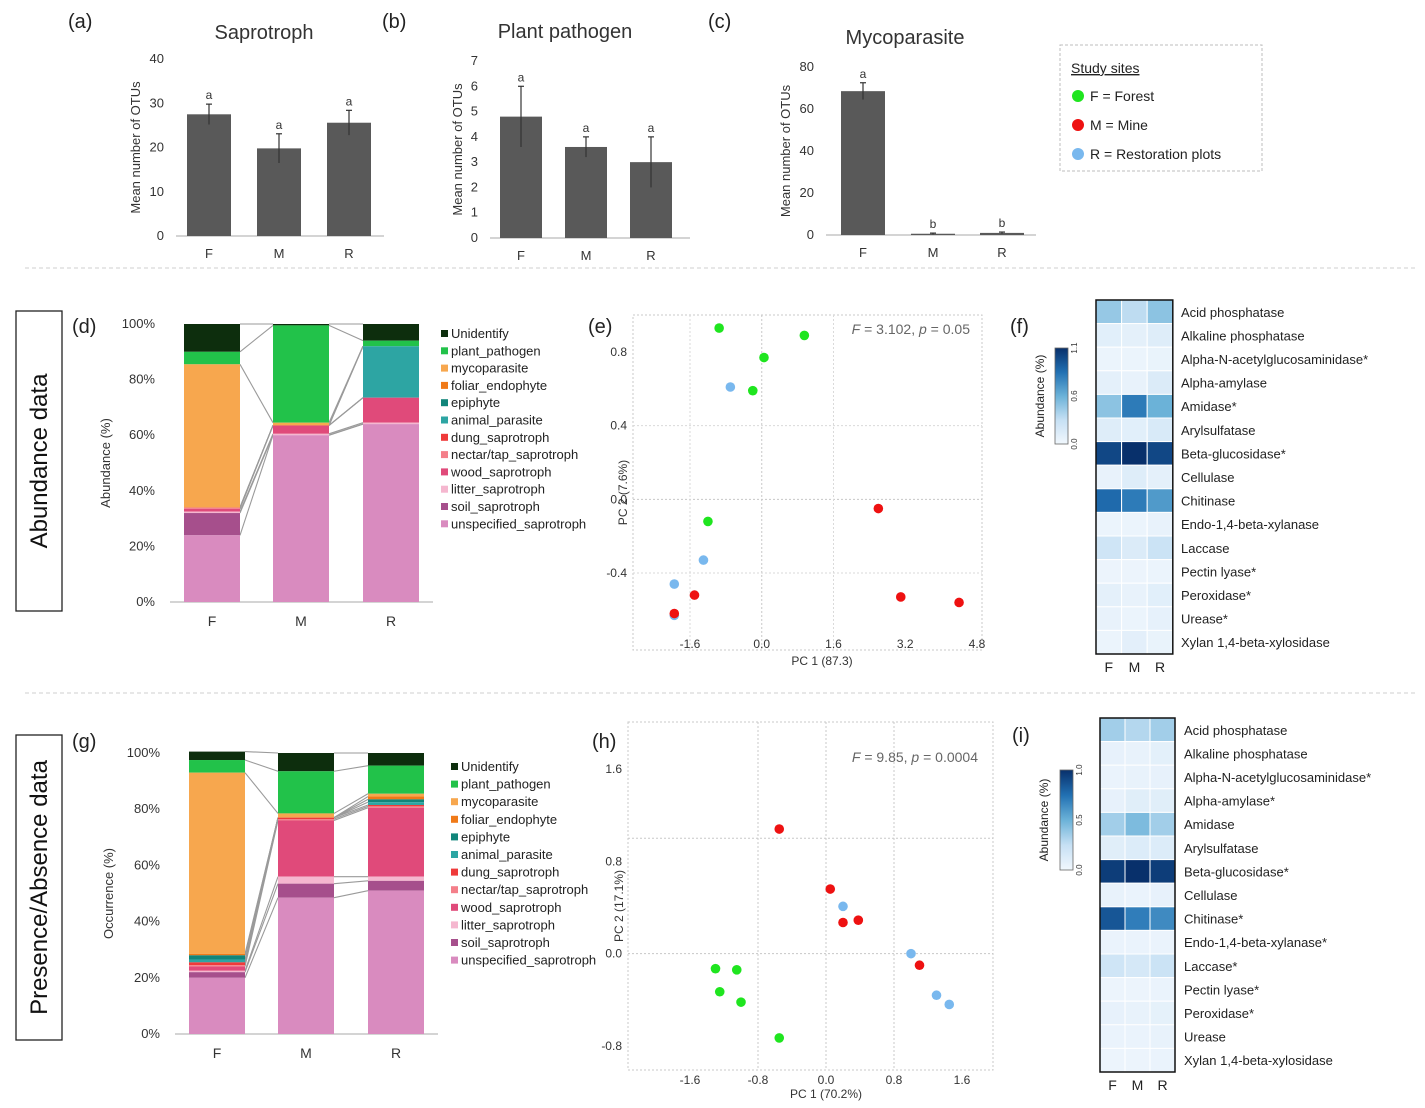 Image resolution: width=1425 pixels, height=1108 pixels. I want to click on stacked-y-tick-label: 60%, so click(142, 434).